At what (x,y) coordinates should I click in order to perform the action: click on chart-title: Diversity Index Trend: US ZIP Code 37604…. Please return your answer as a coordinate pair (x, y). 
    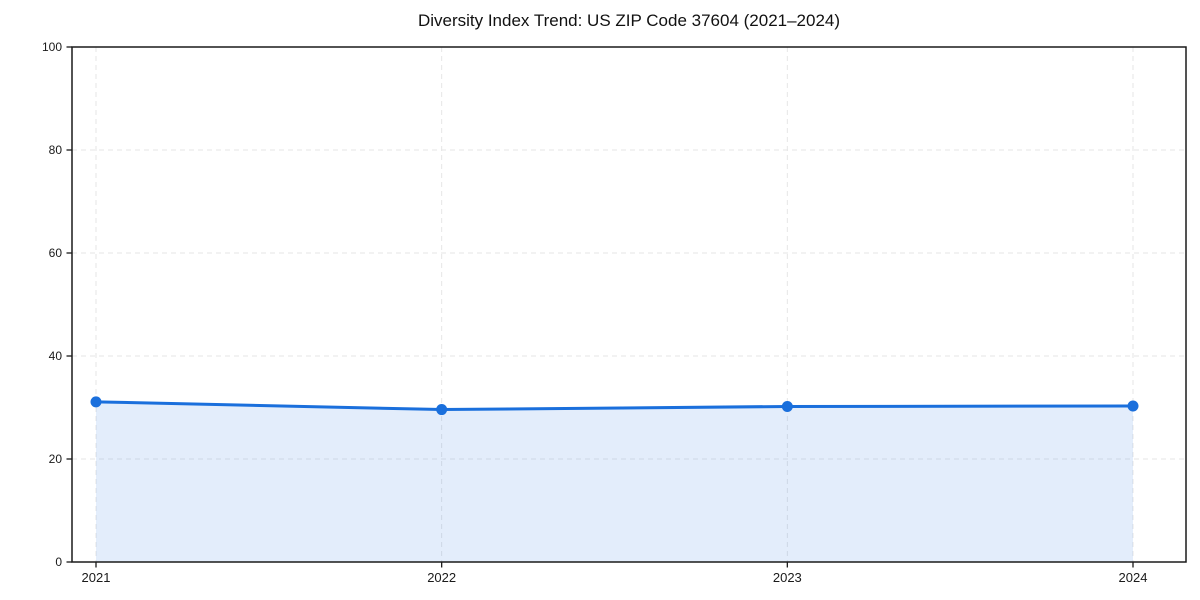
    Looking at the image, I should click on (629, 20).